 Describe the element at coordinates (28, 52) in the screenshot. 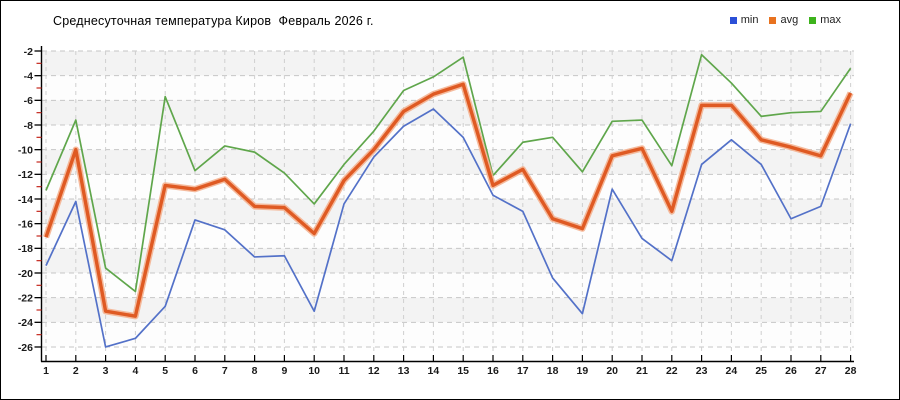

I see `y-tick-label: -2` at that location.